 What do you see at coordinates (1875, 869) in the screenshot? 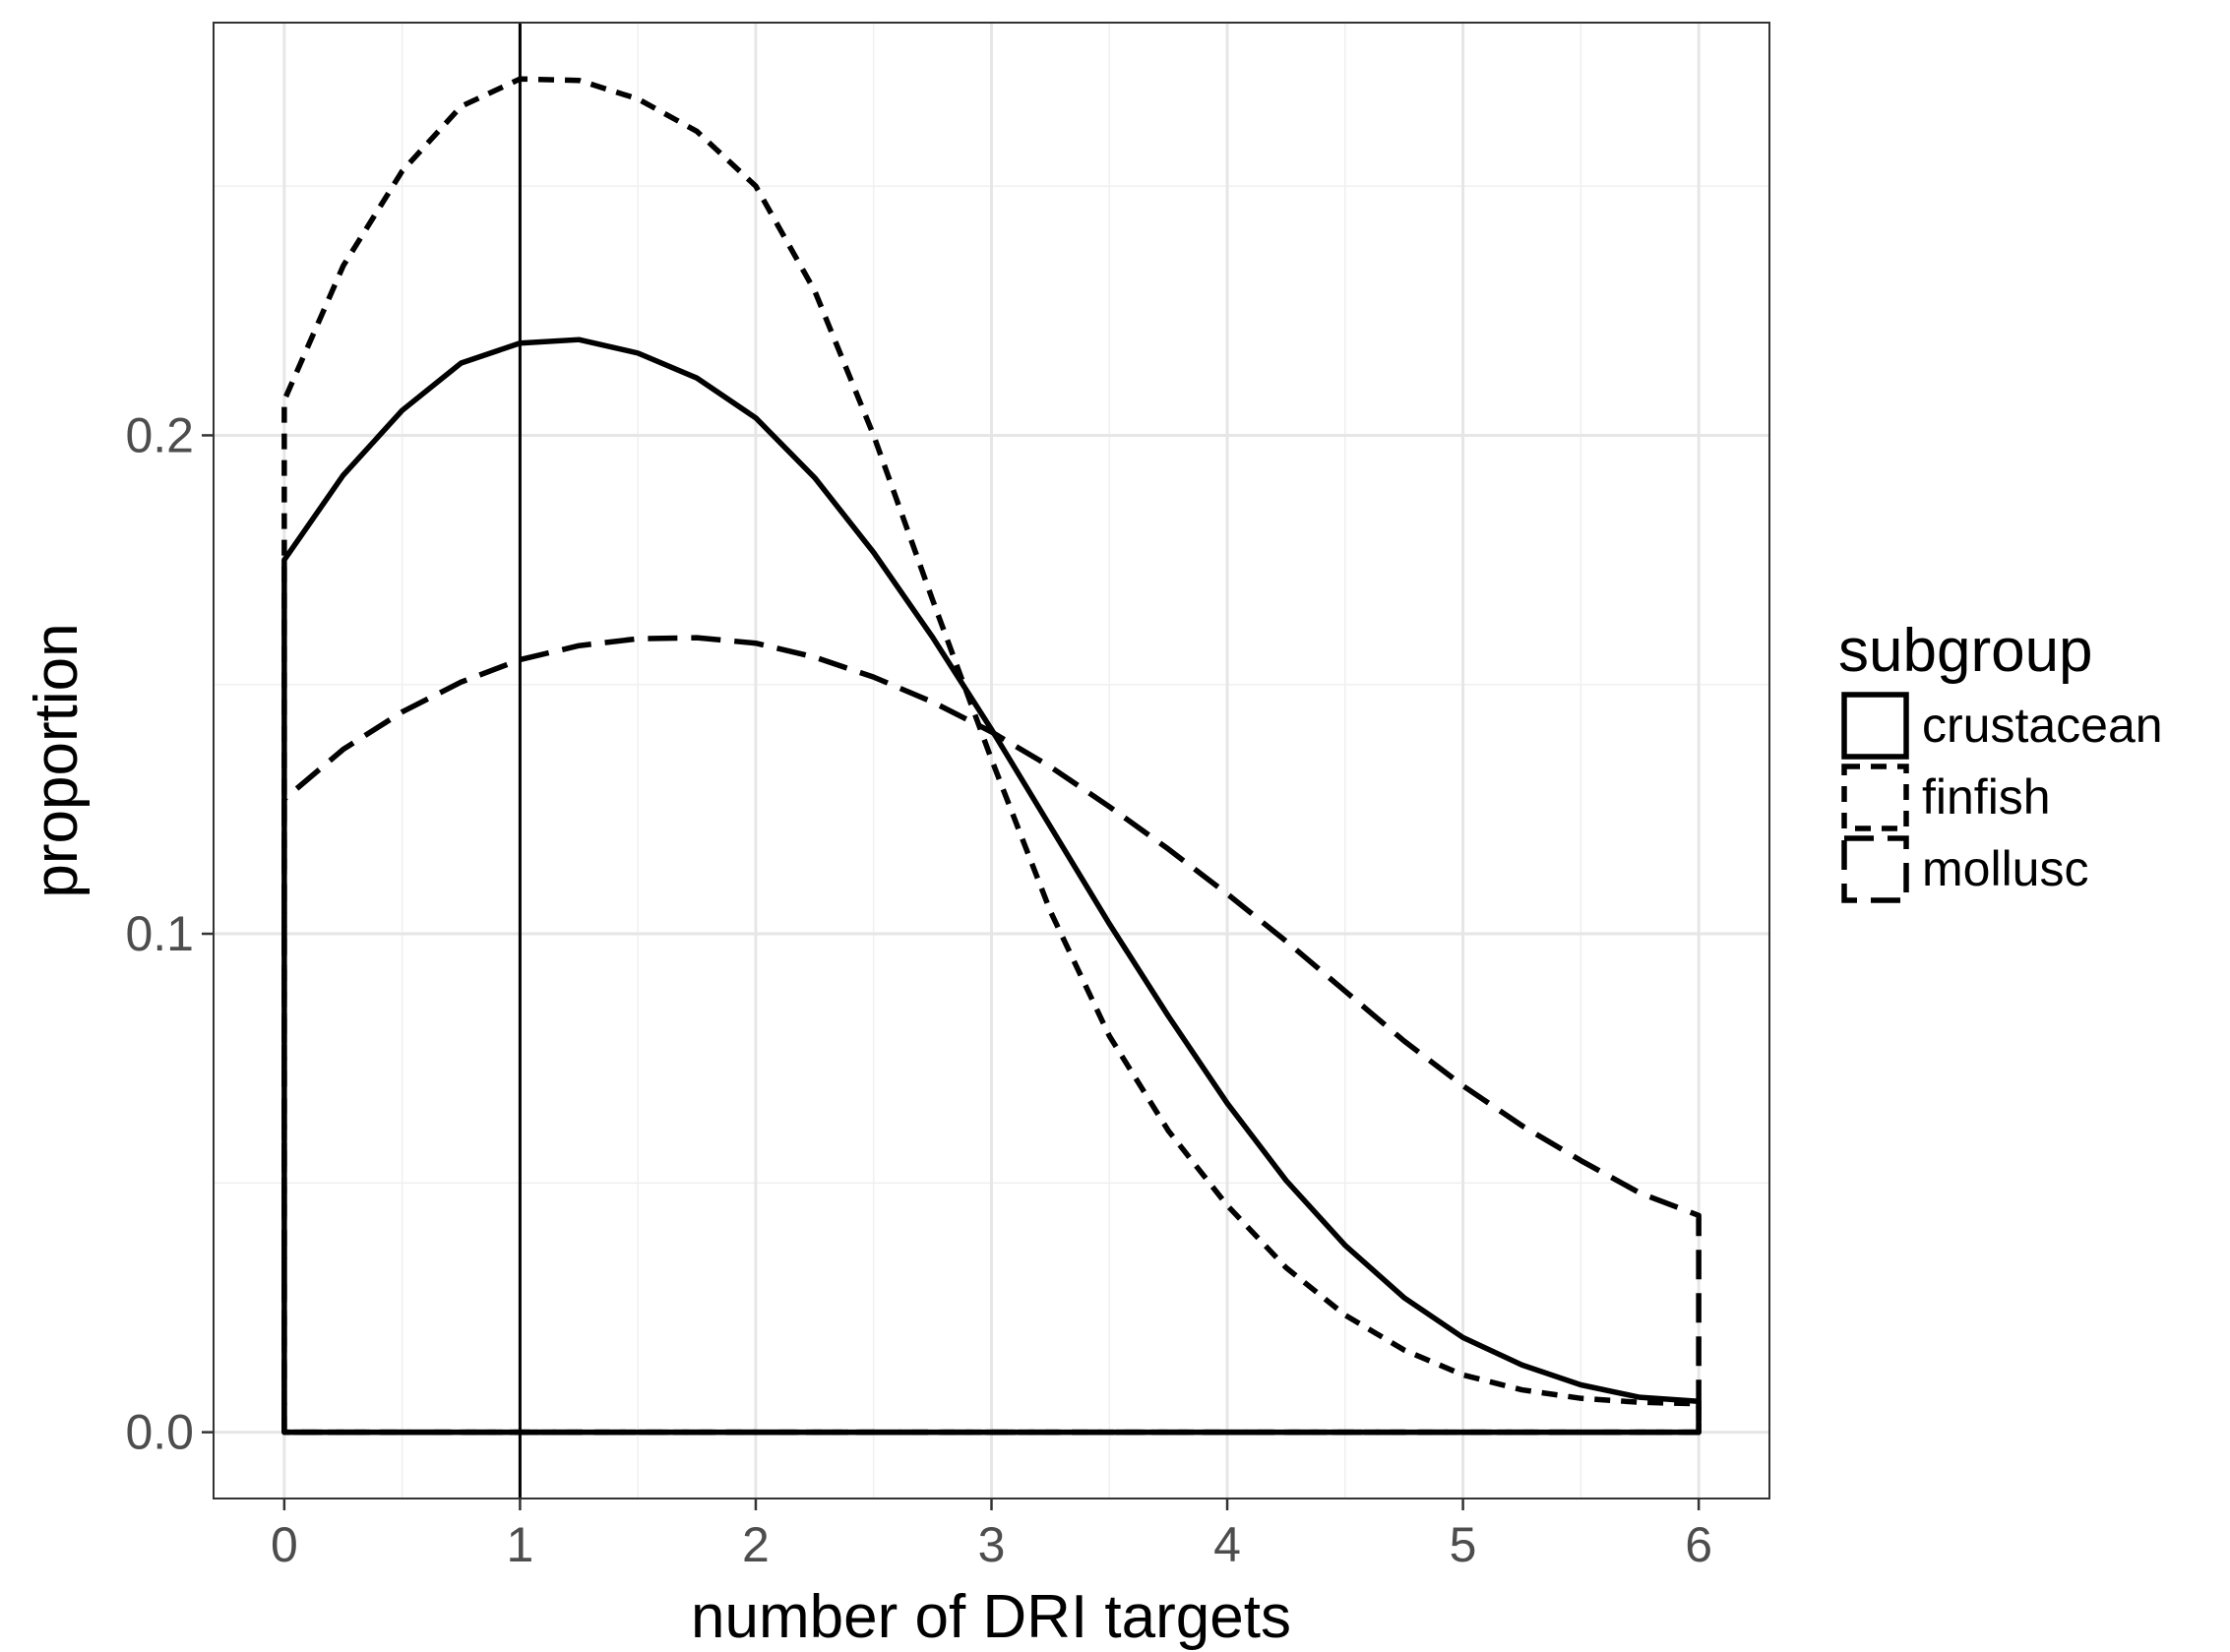
I see `legend-key-mollusc` at bounding box center [1875, 869].